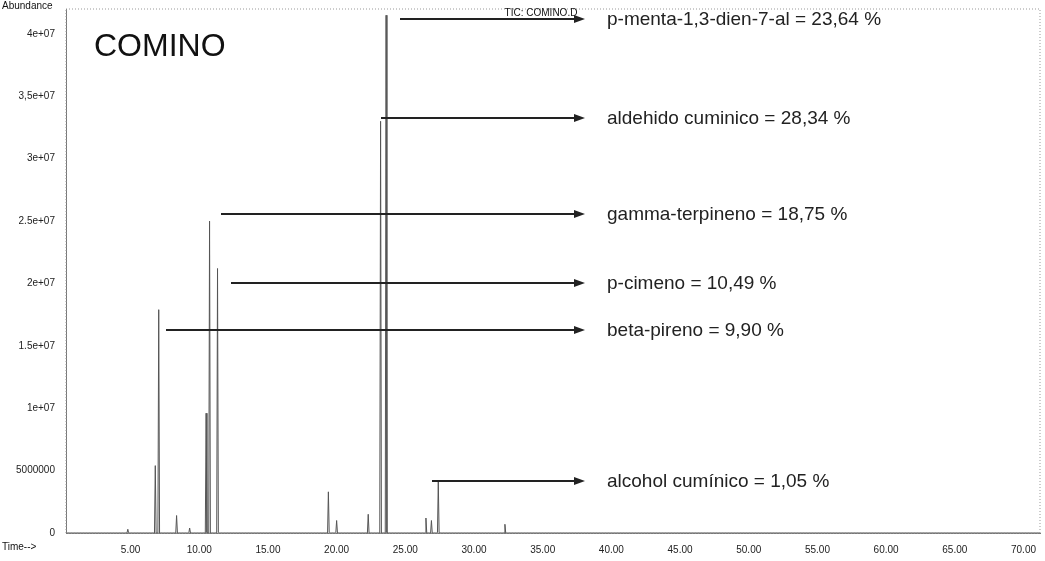 The height and width of the screenshot is (561, 1045). What do you see at coordinates (543, 549) in the screenshot?
I see `x-tick-label: 35.00` at bounding box center [543, 549].